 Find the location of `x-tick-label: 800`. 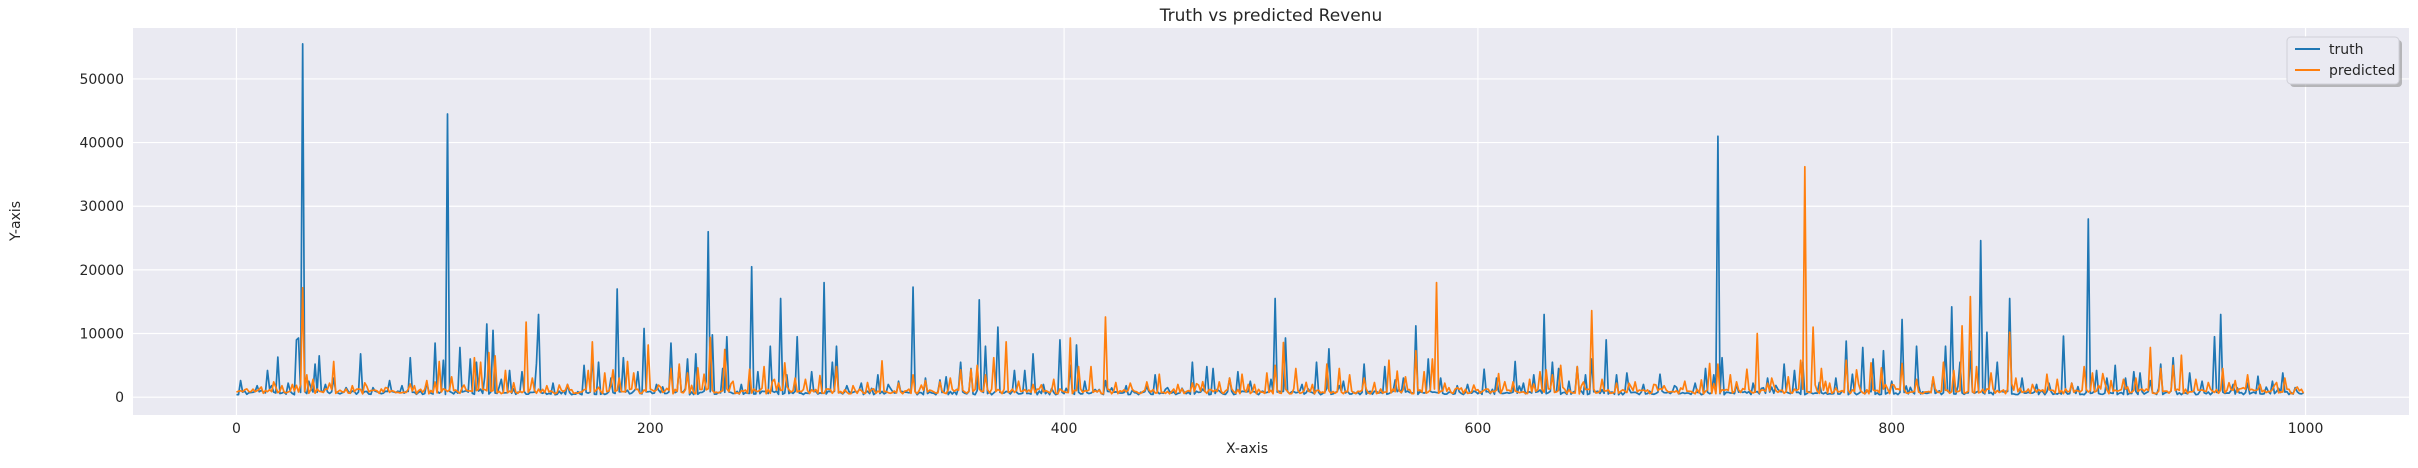

x-tick-label: 800 is located at coordinates (1891, 429).